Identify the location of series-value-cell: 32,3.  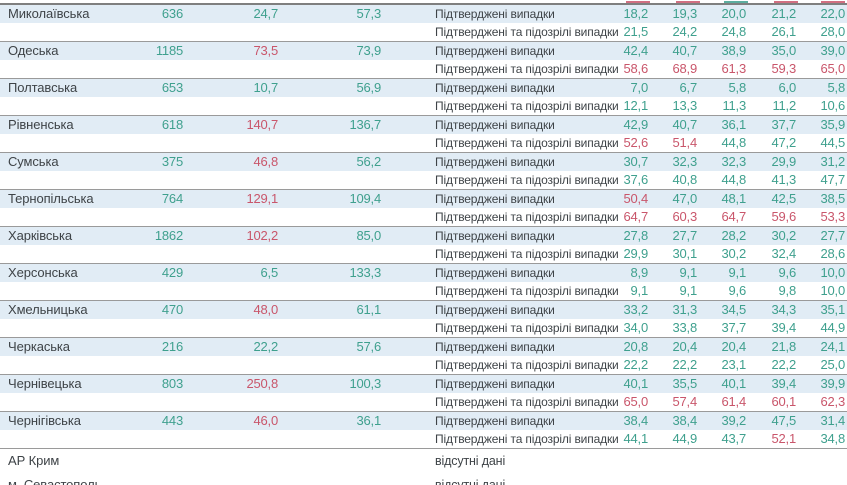
(723, 161).